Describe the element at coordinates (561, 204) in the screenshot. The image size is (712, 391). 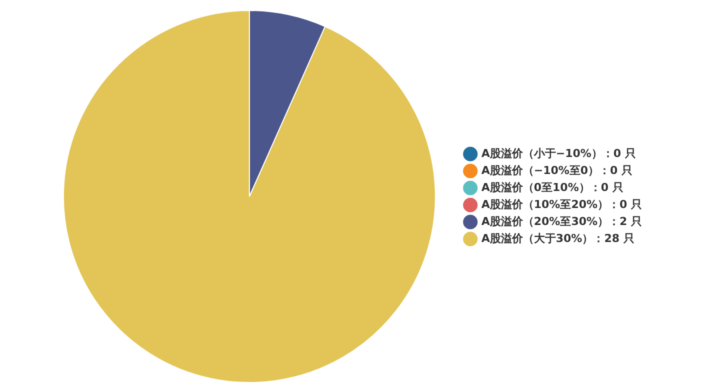
I see `legend-label: A股溢价（10%至20%）：0 只` at that location.